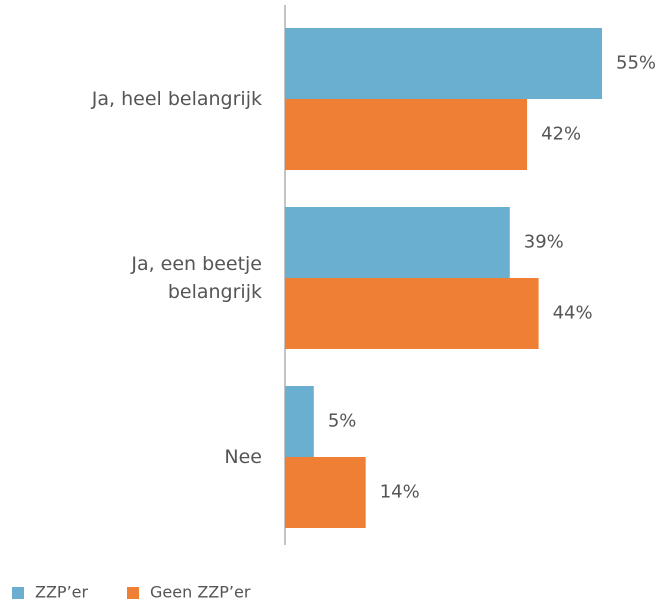 This screenshot has width=665, height=603. I want to click on value-label: 42%, so click(561, 134).